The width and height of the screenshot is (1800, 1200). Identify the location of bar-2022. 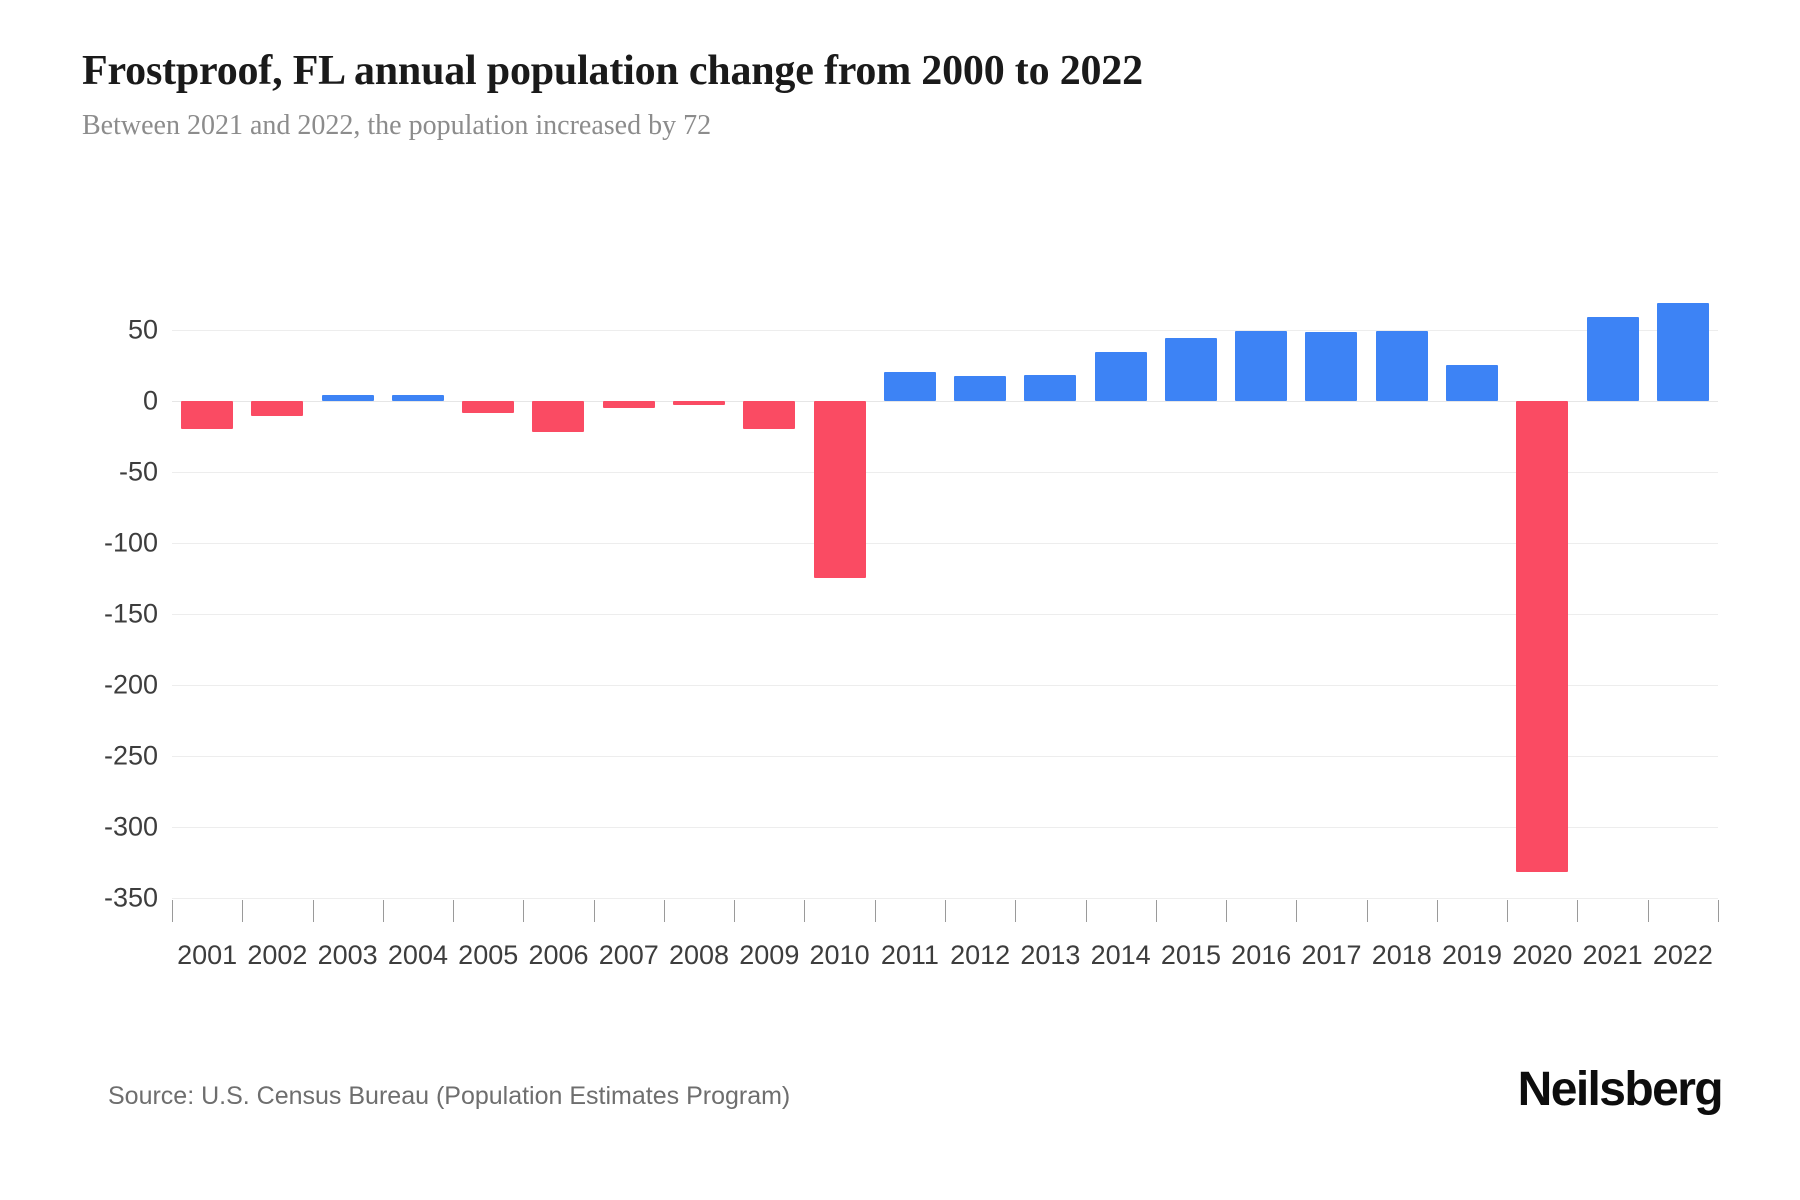
(1682, 351).